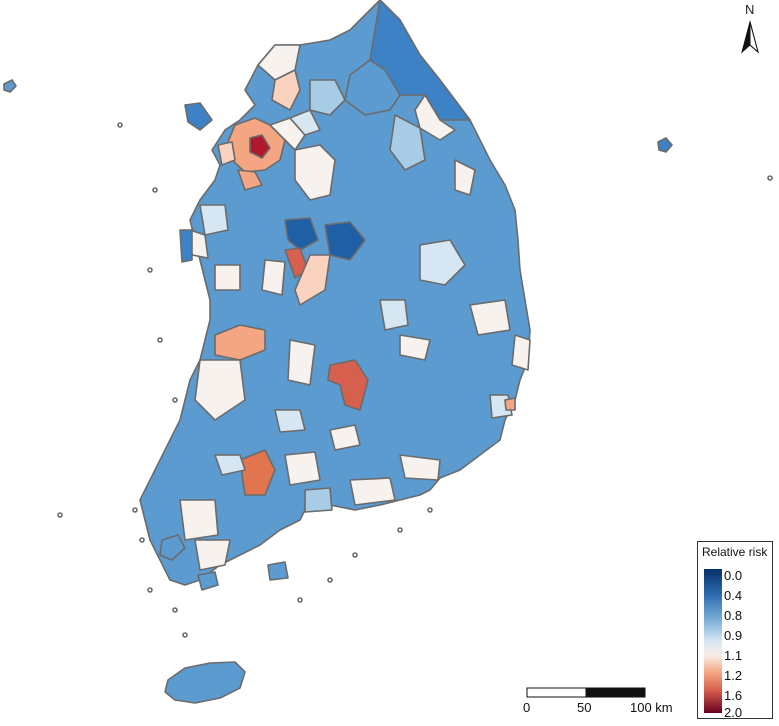  What do you see at coordinates (257, 472) in the screenshot?
I see `region-southwest-coral` at bounding box center [257, 472].